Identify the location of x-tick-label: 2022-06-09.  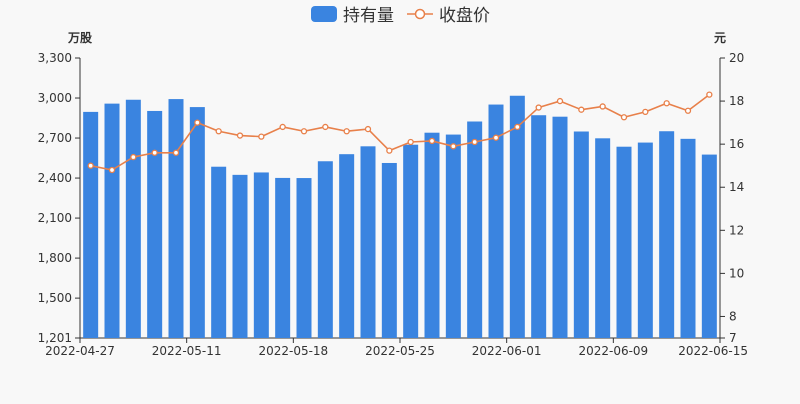
(613, 351).